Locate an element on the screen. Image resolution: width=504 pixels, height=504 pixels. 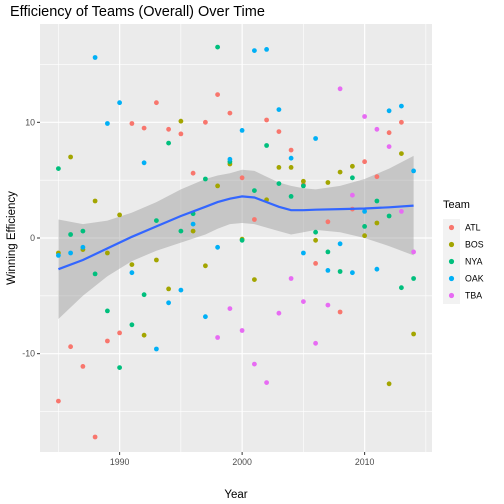
legend-label-bos: BOS is located at coordinates (474, 245).